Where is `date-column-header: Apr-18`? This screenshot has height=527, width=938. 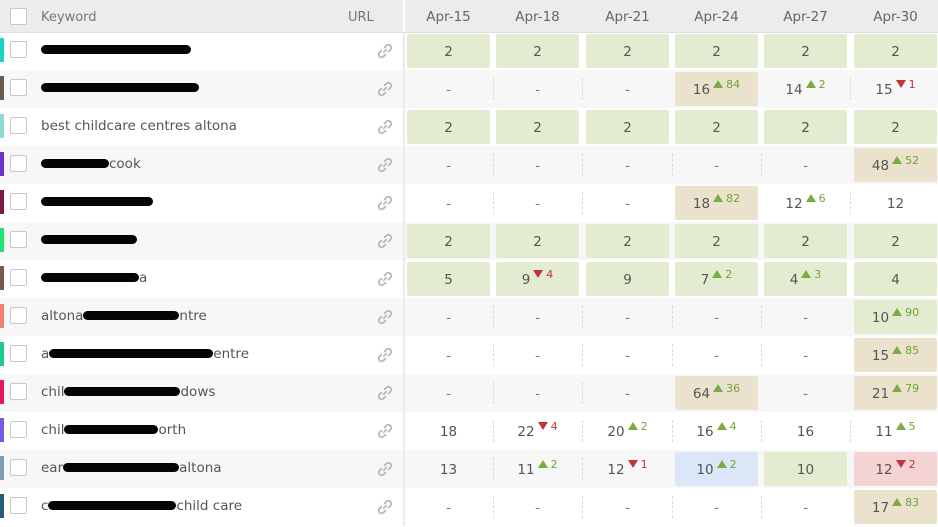 date-column-header: Apr-18 is located at coordinates (537, 17).